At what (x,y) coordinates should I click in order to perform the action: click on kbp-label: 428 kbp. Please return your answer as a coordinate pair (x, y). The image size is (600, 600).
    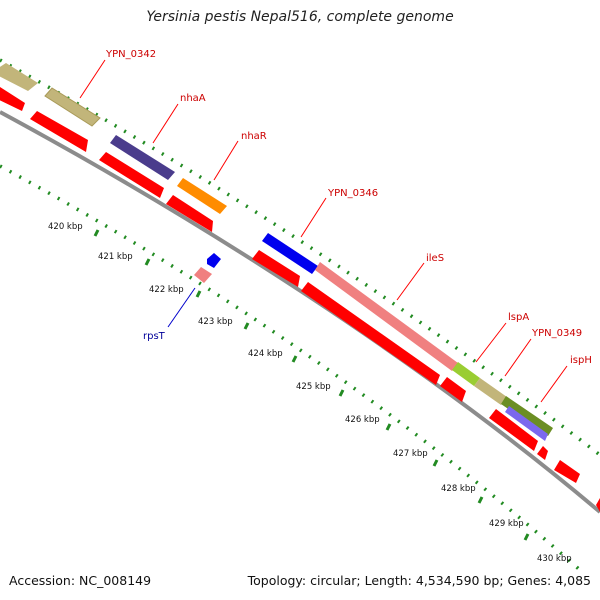
    Looking at the image, I should click on (458, 489).